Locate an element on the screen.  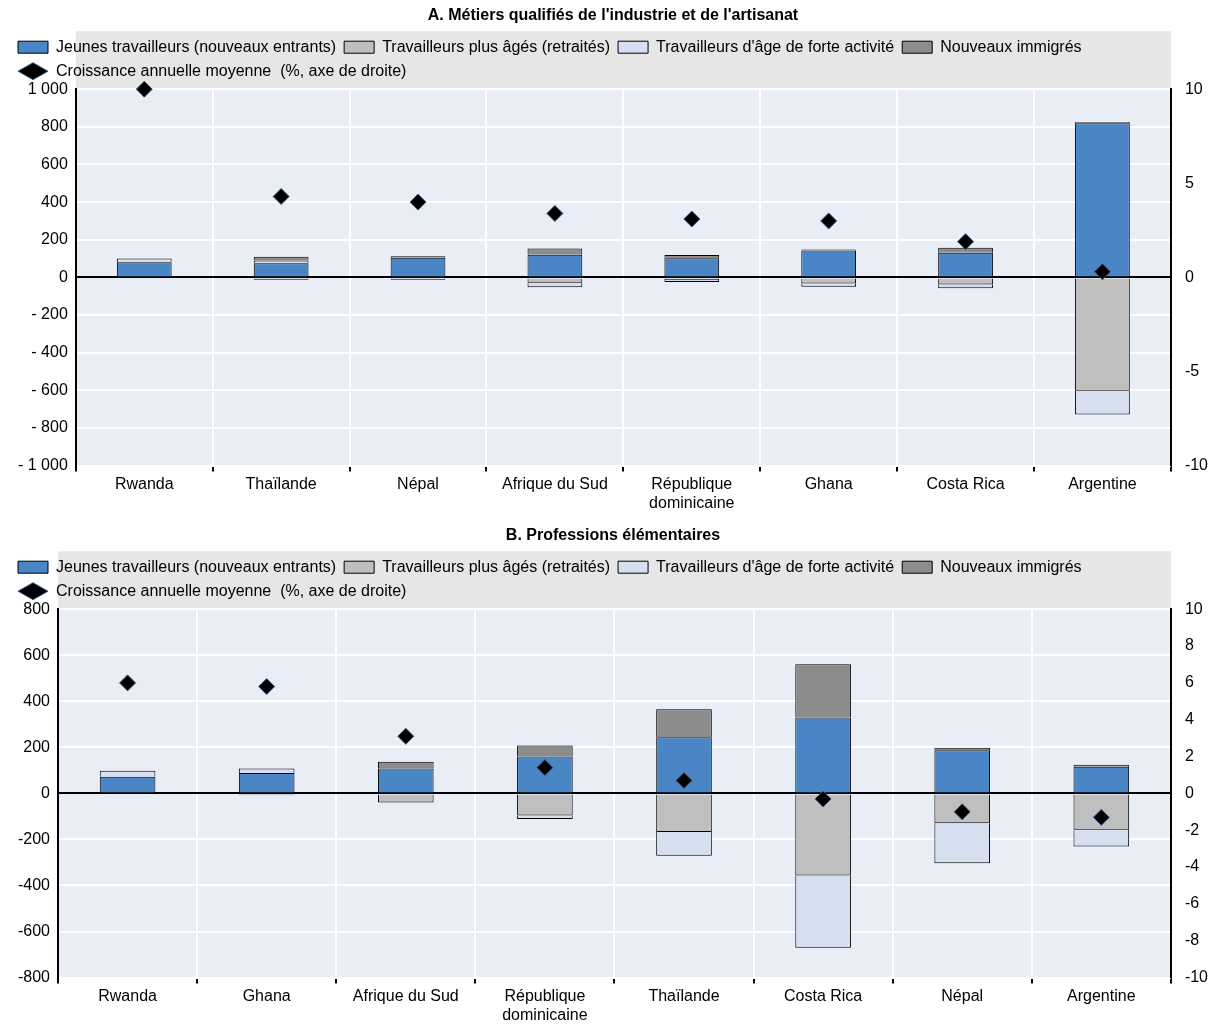
y2-tick-label: -6 is located at coordinates (1192, 903).